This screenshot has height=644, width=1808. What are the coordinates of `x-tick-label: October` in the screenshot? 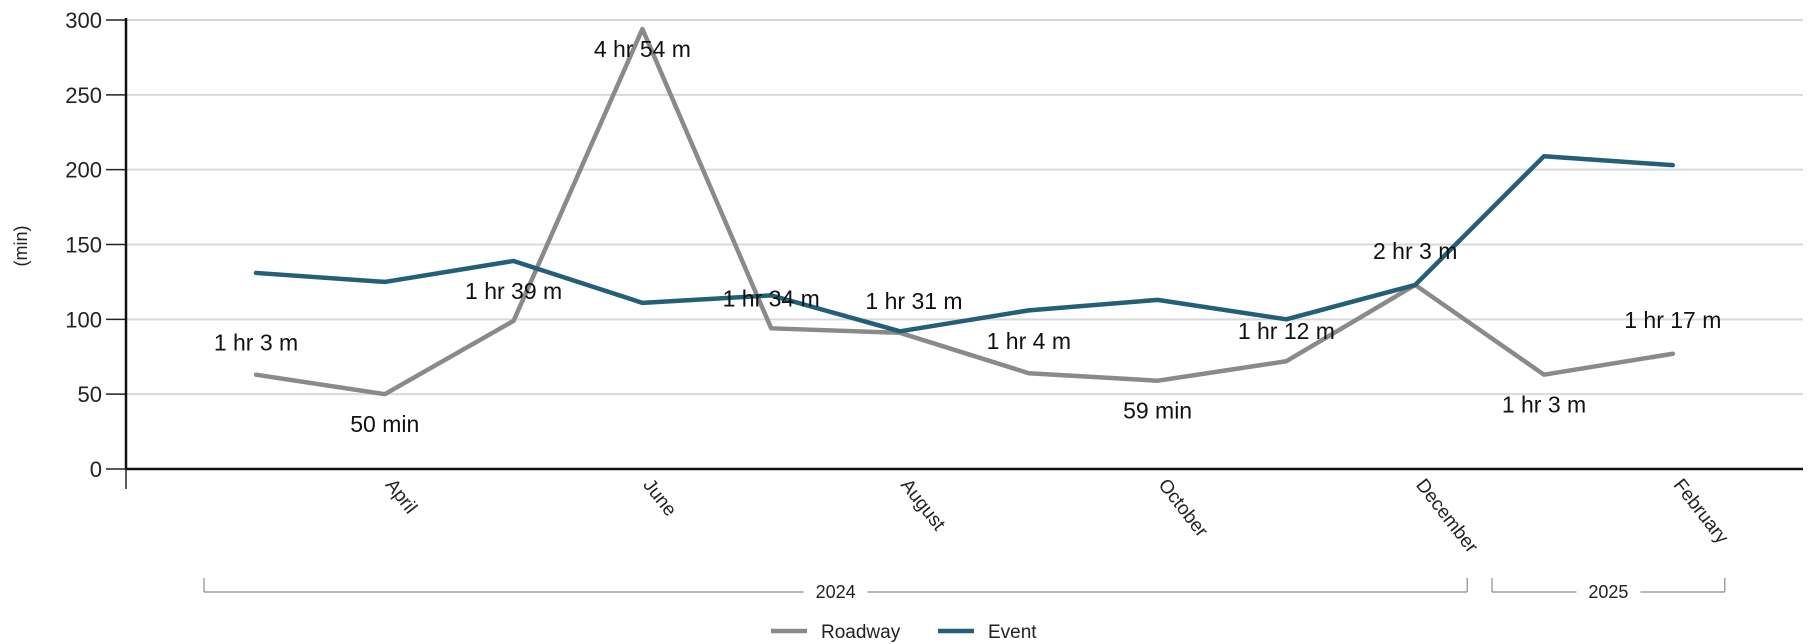 It's located at (1183, 508).